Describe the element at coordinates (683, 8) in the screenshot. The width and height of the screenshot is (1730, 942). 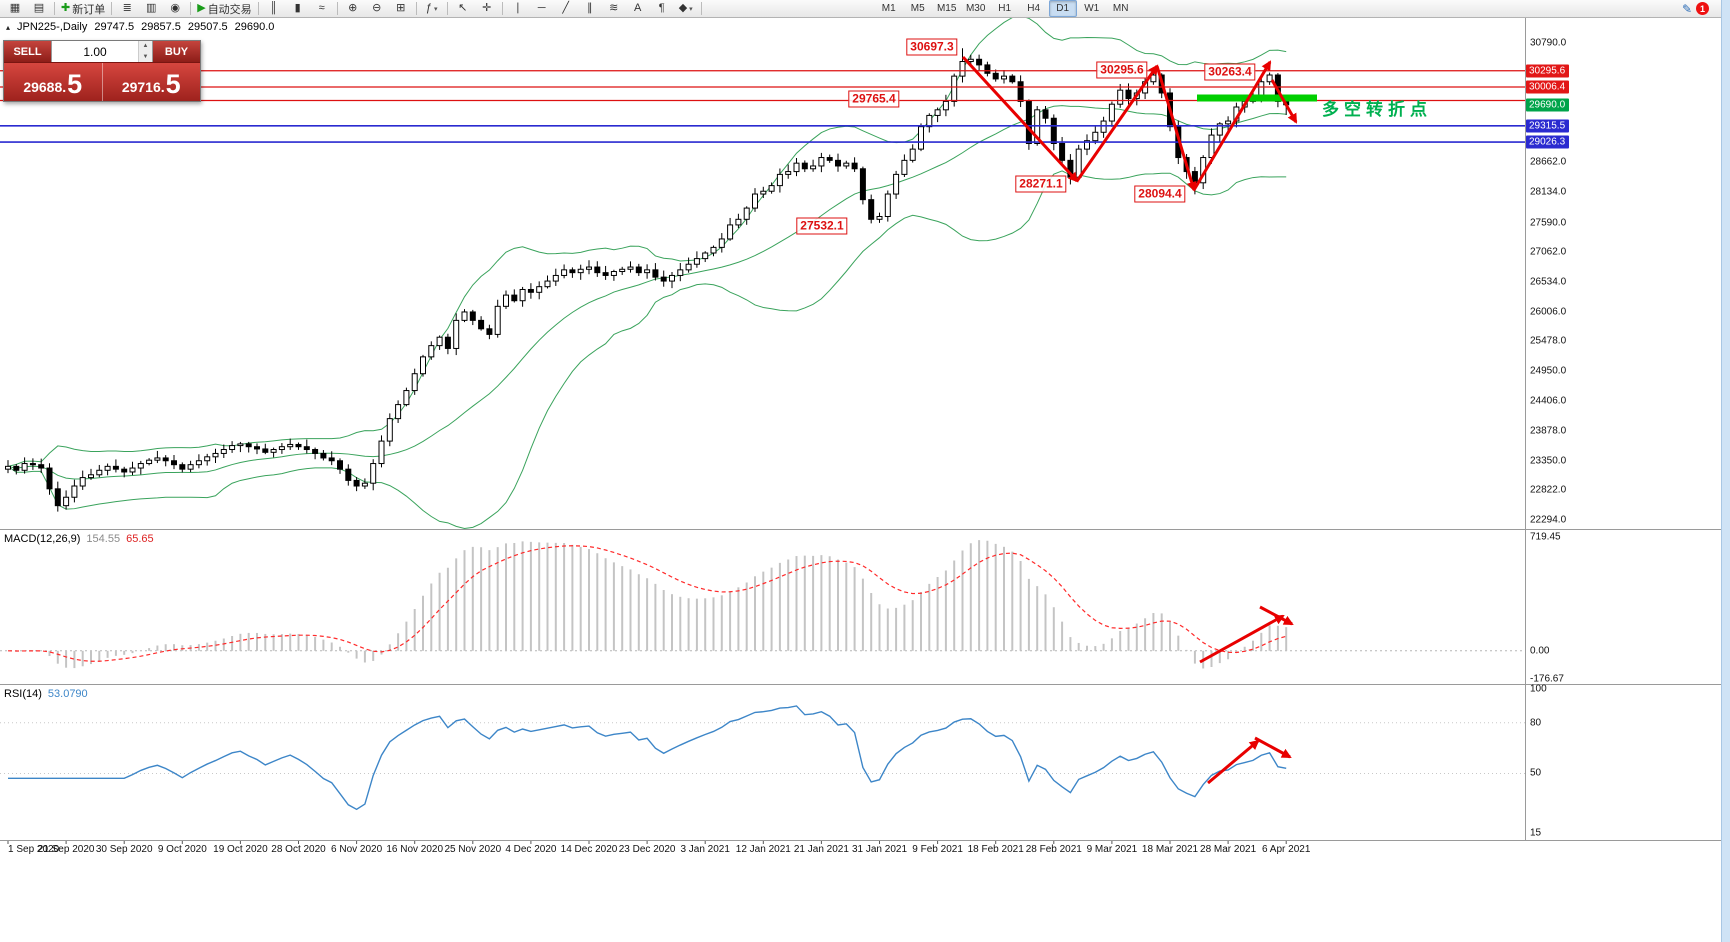
I see `shapes-icon: ◆` at that location.